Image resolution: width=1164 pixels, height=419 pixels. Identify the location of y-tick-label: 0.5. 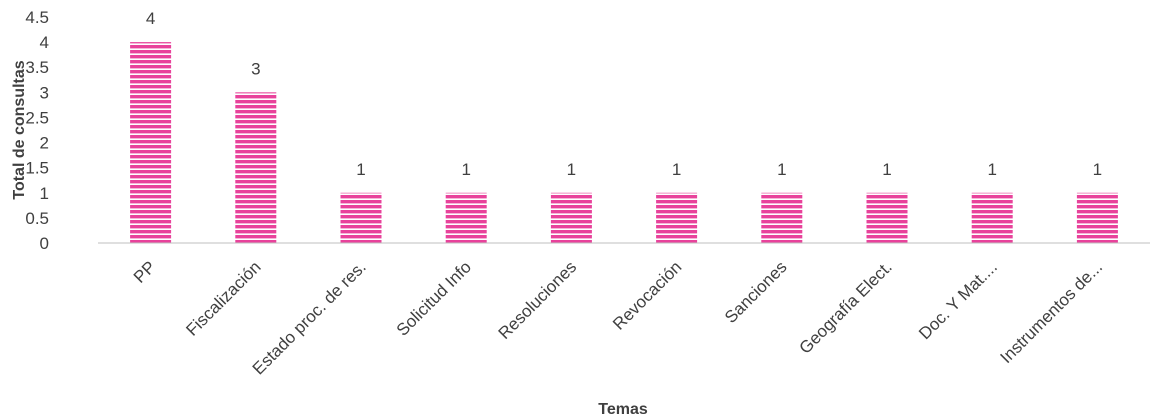
(37, 218).